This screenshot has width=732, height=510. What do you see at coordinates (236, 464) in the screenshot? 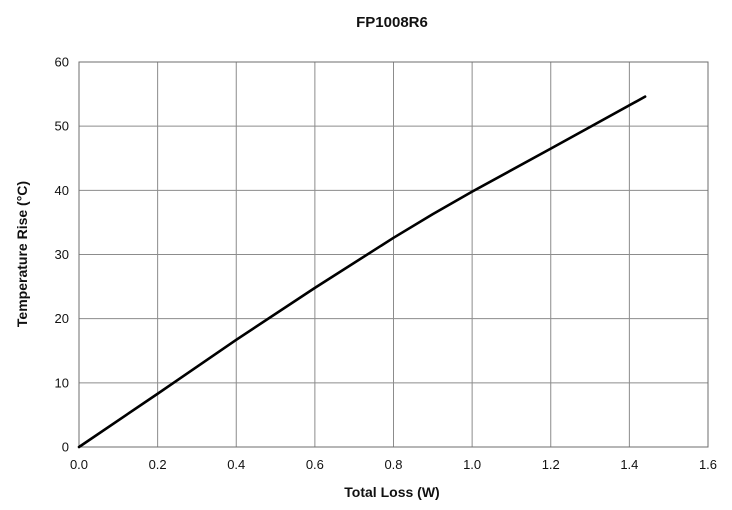
I see `x-tick-label: 0.4` at bounding box center [236, 464].